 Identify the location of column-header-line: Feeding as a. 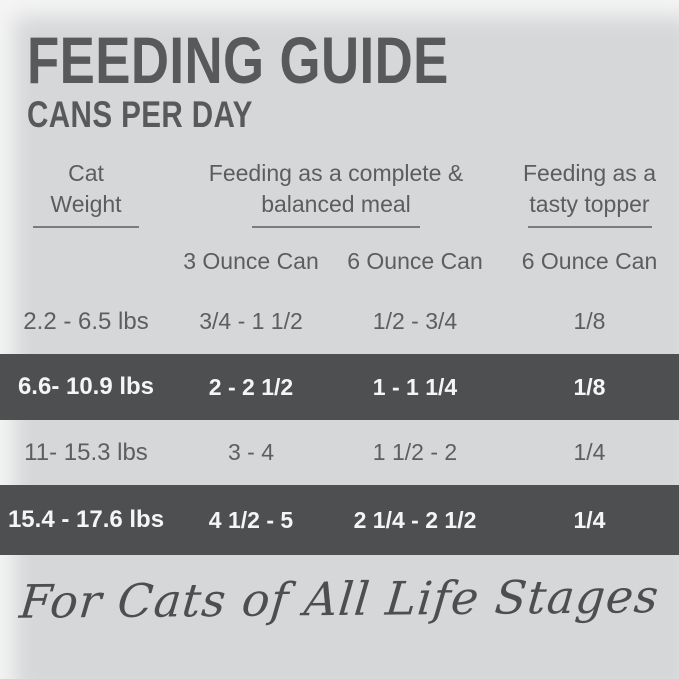
(589, 173).